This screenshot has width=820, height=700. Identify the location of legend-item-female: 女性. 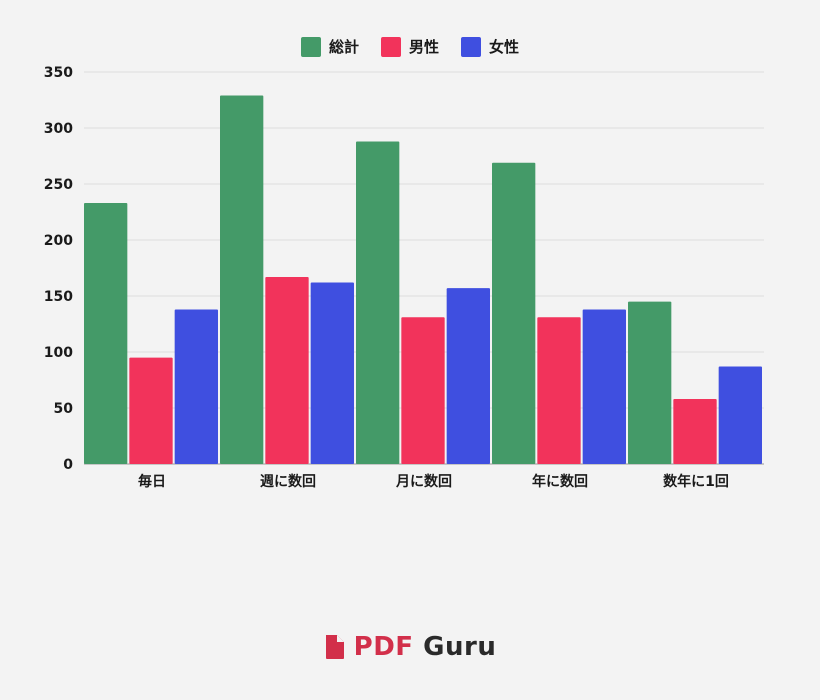
(490, 46).